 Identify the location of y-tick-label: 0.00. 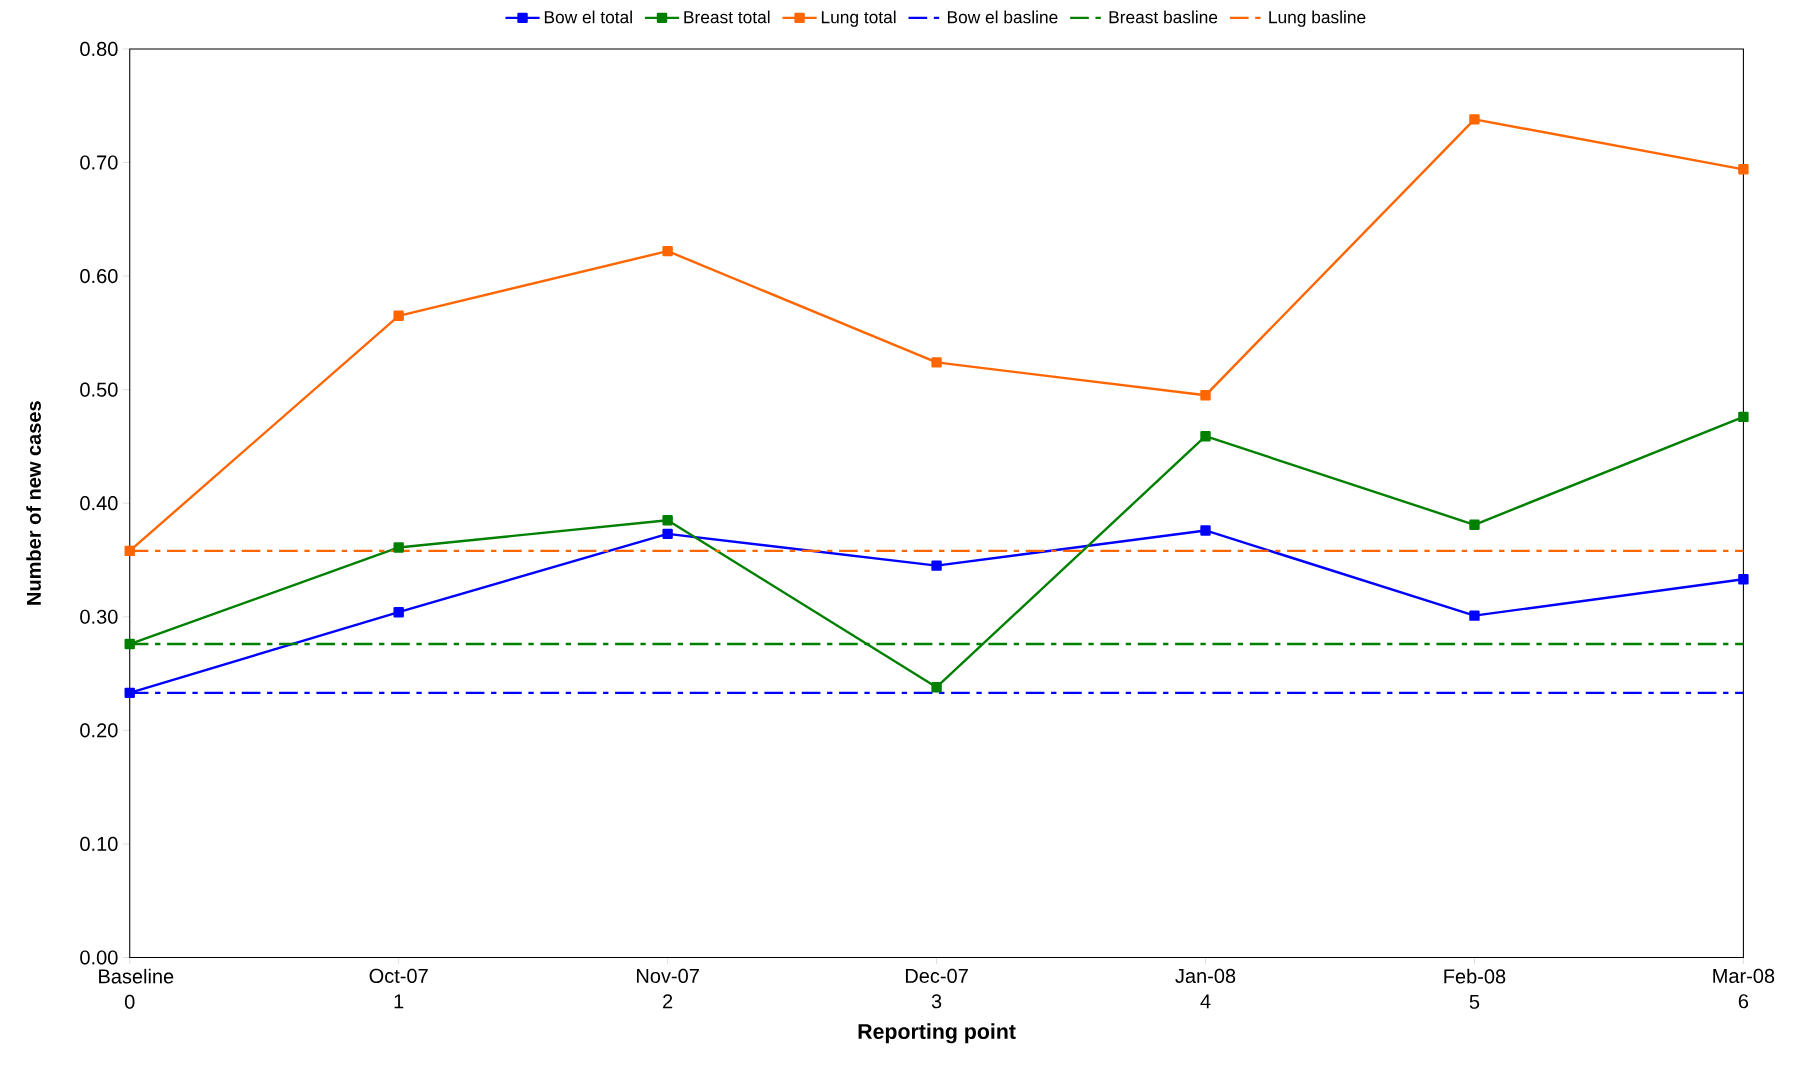
(99, 957).